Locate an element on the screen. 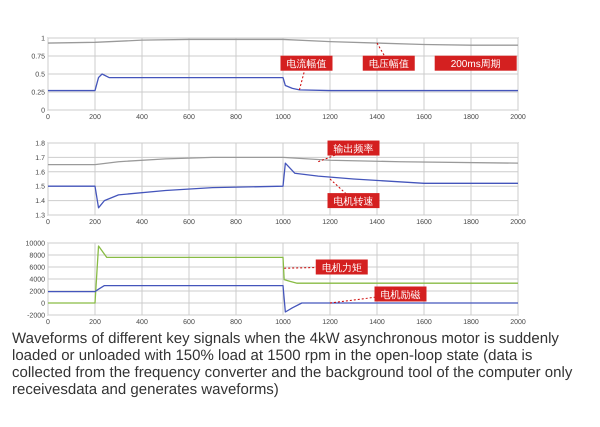 This screenshot has width=600, height=427. text: Waveforms of different key signals when the 4kW asynchronous motor is suddenly loaded or unloaded with 150% load at 1500 rpm in the open-loop state (data is collected from the frequency converter and the background tool of the computer only receivesdata and generates waveforms) is located at coordinates (293, 364).